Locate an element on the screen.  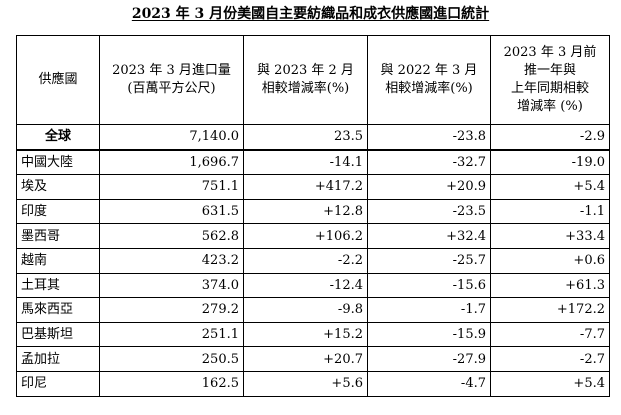
supplier-cell: 孟加拉 is located at coordinates (58, 359).